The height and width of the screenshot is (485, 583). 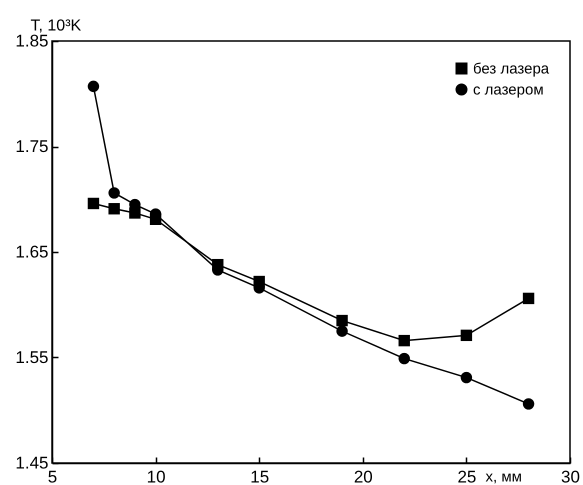 What do you see at coordinates (31, 463) in the screenshot?
I see `y-tick-label: 1.45` at bounding box center [31, 463].